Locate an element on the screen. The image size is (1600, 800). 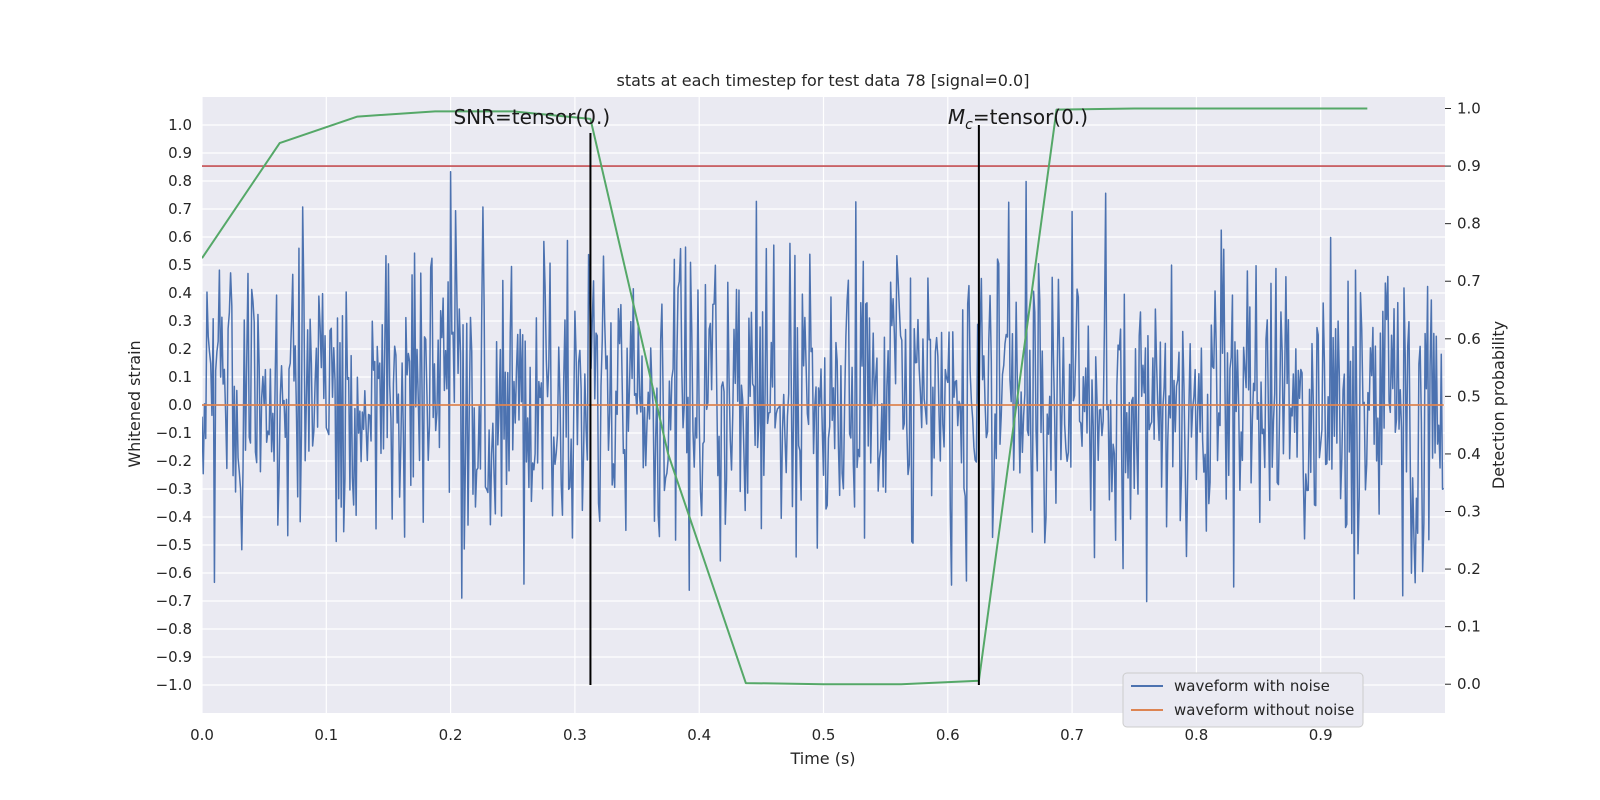
y-tick-label: 0.2 is located at coordinates (180, 349).